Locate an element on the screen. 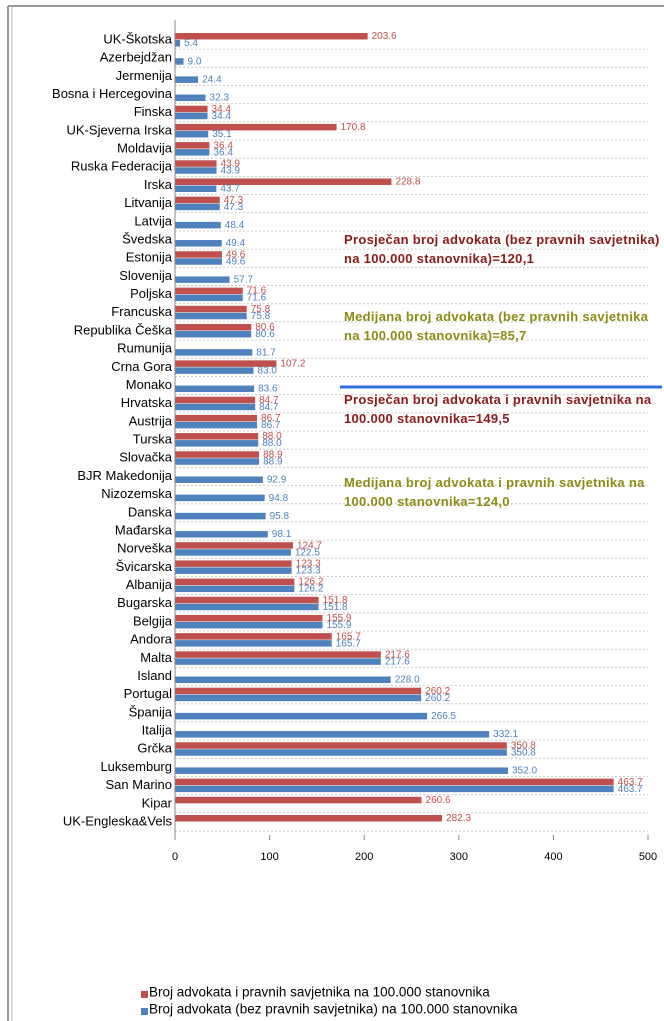  y-tick-label: UK-Engleska&Vels is located at coordinates (118, 820).